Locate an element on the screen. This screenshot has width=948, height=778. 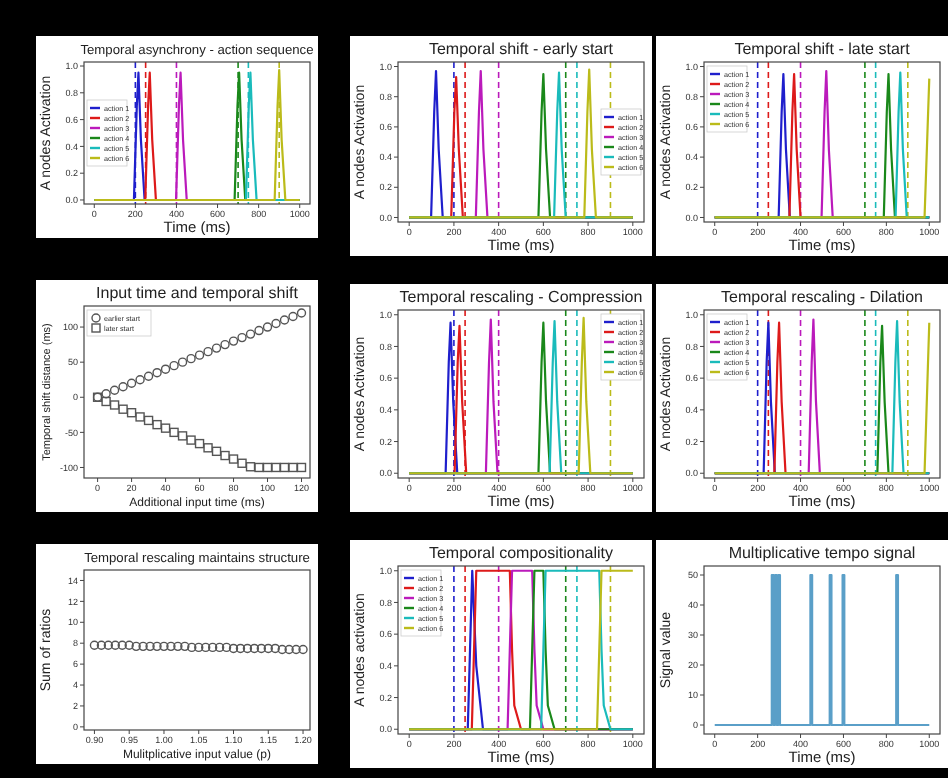
chart-title: Temporal shift - early start is located at coordinates (521, 49).